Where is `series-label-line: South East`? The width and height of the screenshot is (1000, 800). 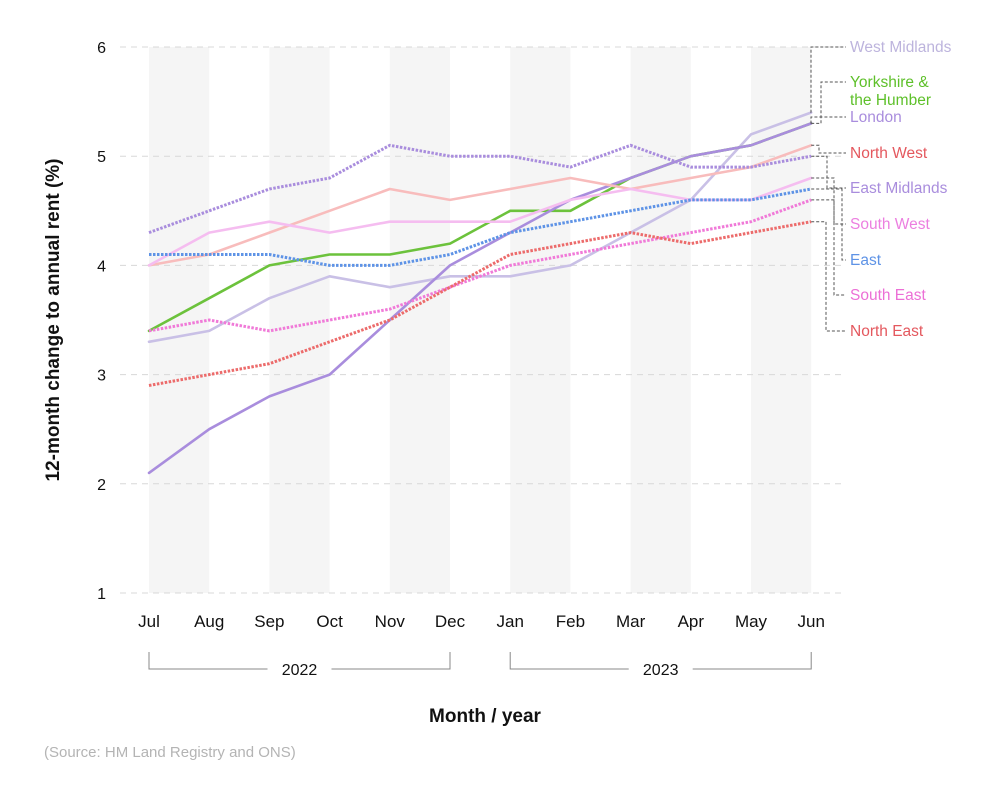 series-label-line: South East is located at coordinates (888, 295).